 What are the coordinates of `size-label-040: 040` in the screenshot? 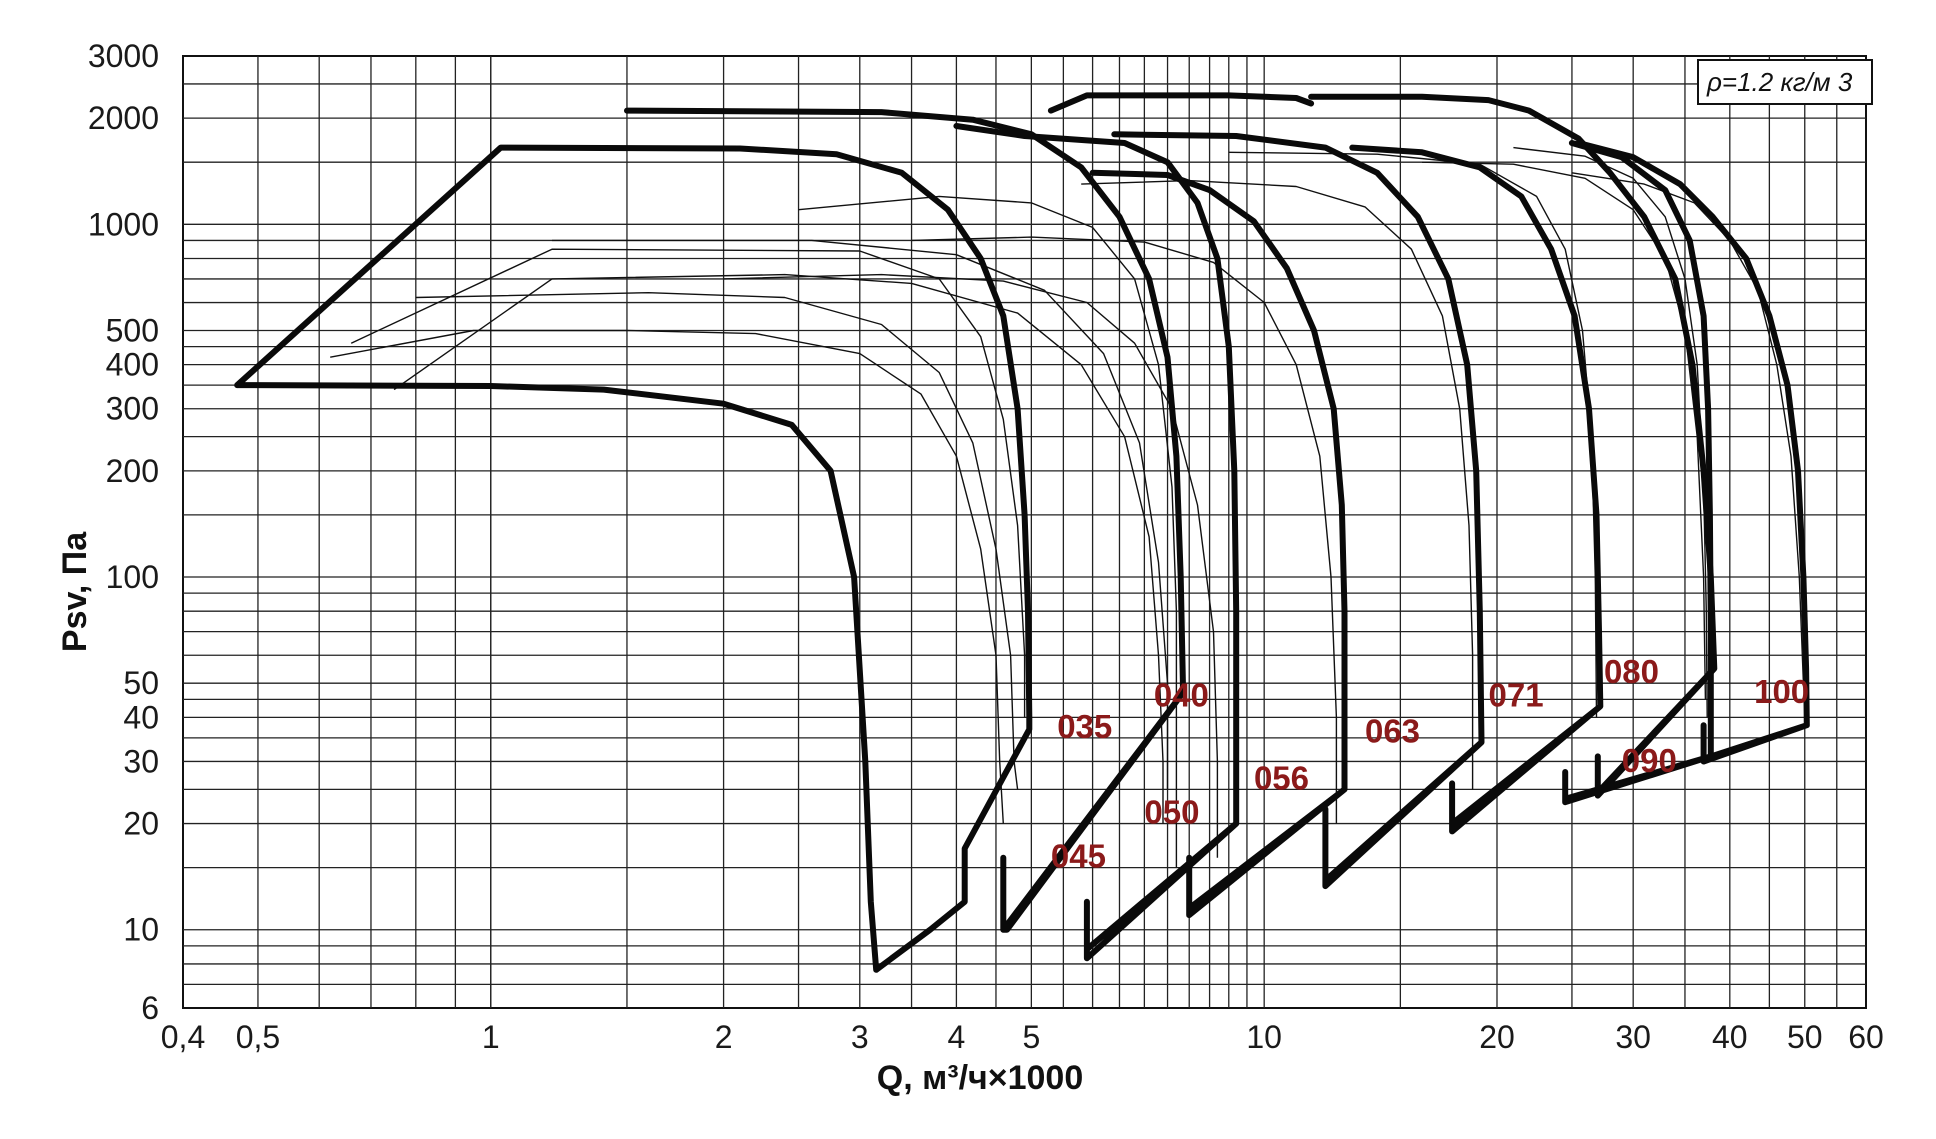 It's located at (1181, 694).